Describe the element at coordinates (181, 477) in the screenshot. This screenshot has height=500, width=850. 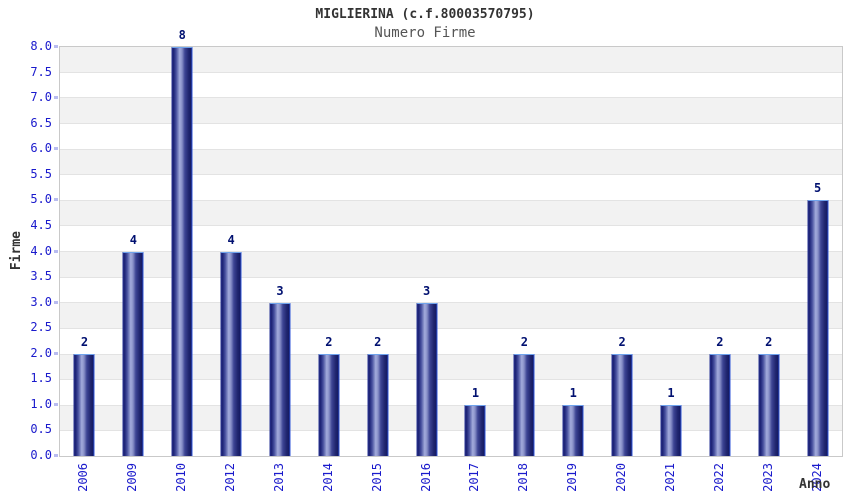
I see `x-tick-label: 2010` at that location.